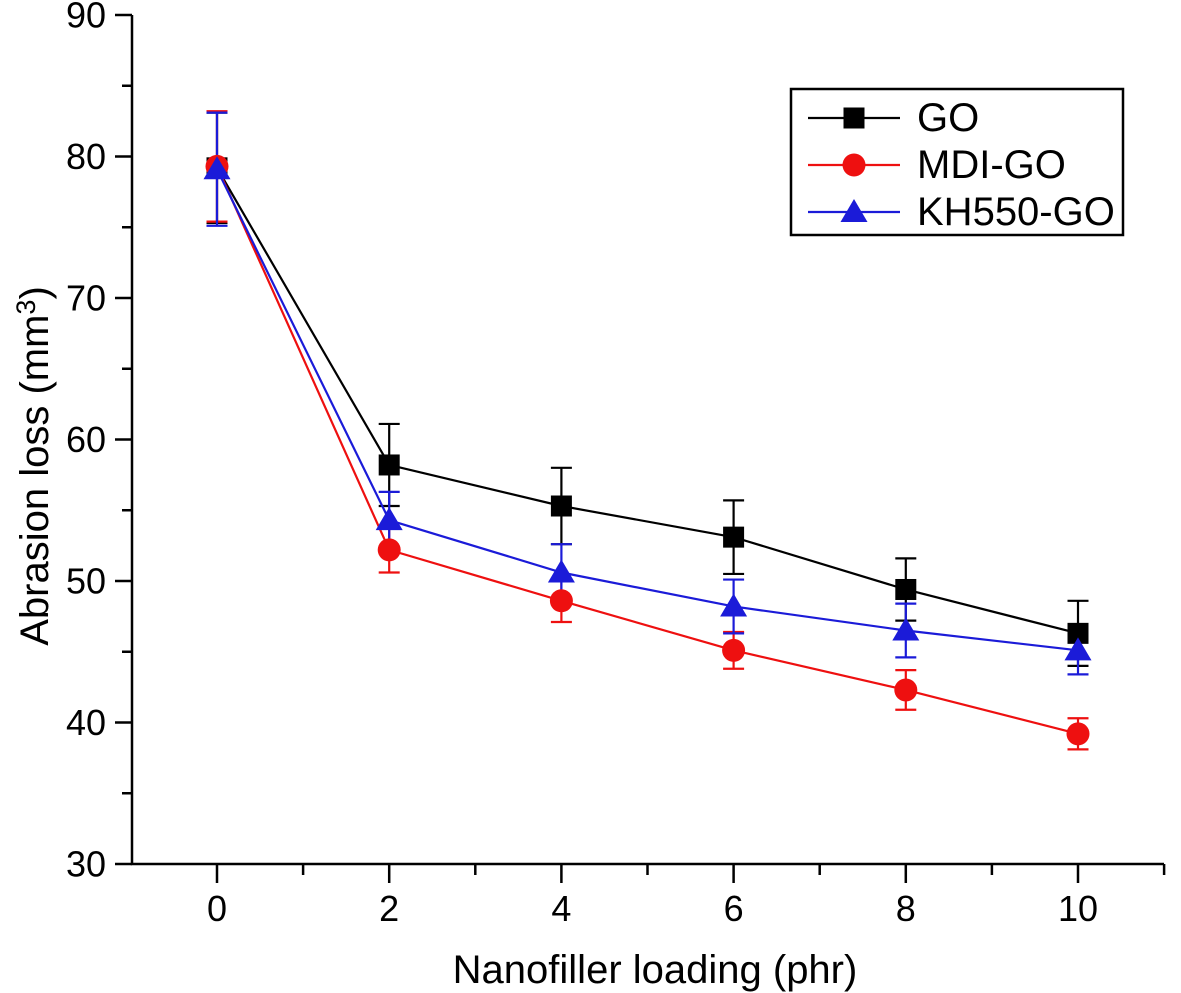 The height and width of the screenshot is (993, 1181). I want to click on x-axis-title: Nanofiller loading (phr), so click(655, 970).